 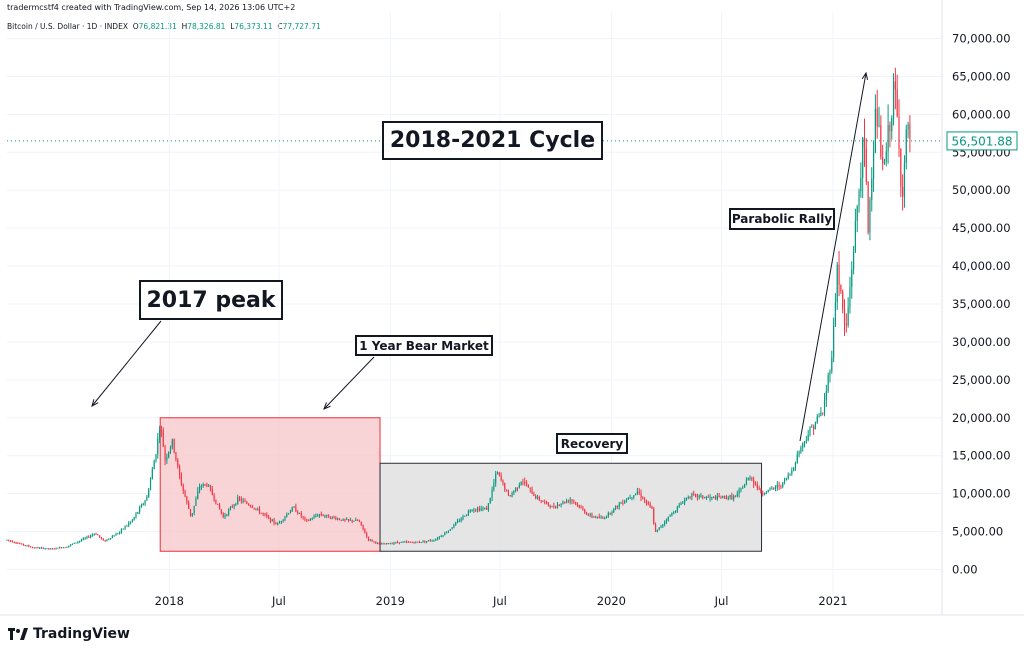 What do you see at coordinates (184, 26) in the screenshot?
I see `high-label: H` at bounding box center [184, 26].